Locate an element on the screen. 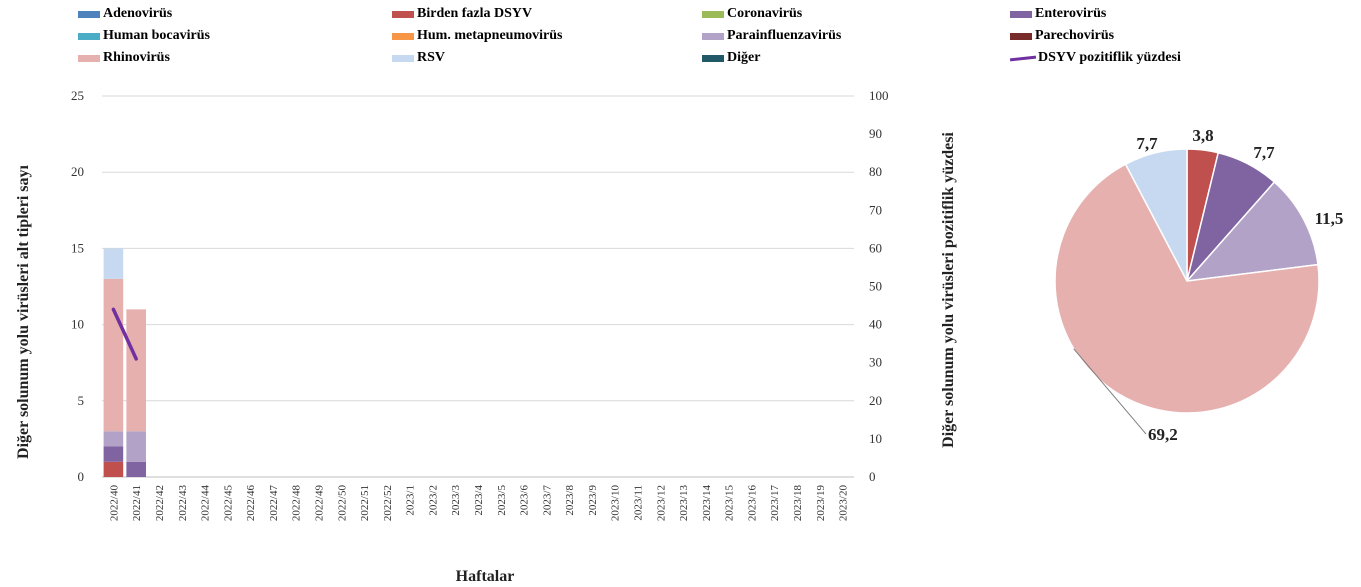 The width and height of the screenshot is (1361, 587). x-tick-label: 2023/19 is located at coordinates (821, 503).